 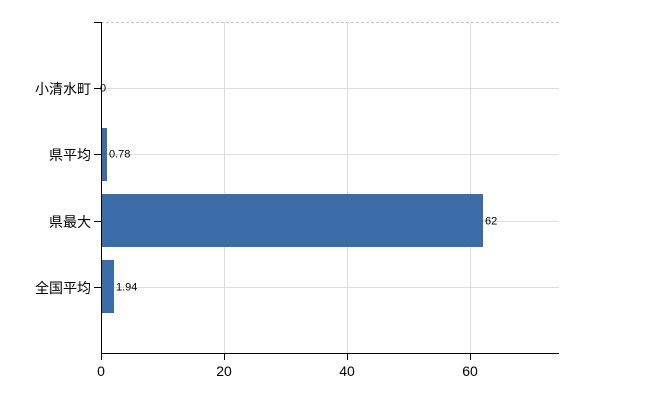 I want to click on y-axis-label: 県最大, so click(x=70, y=222).